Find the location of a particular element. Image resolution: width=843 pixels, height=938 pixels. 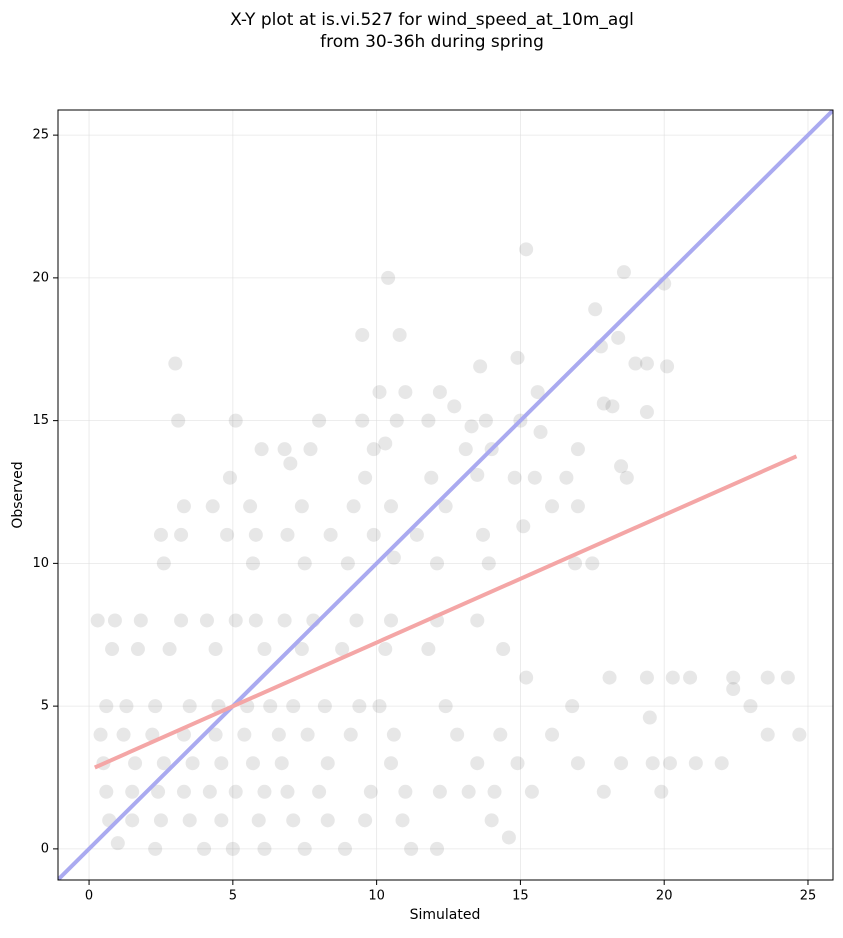

y-tick-label: 5 is located at coordinates (45, 706).